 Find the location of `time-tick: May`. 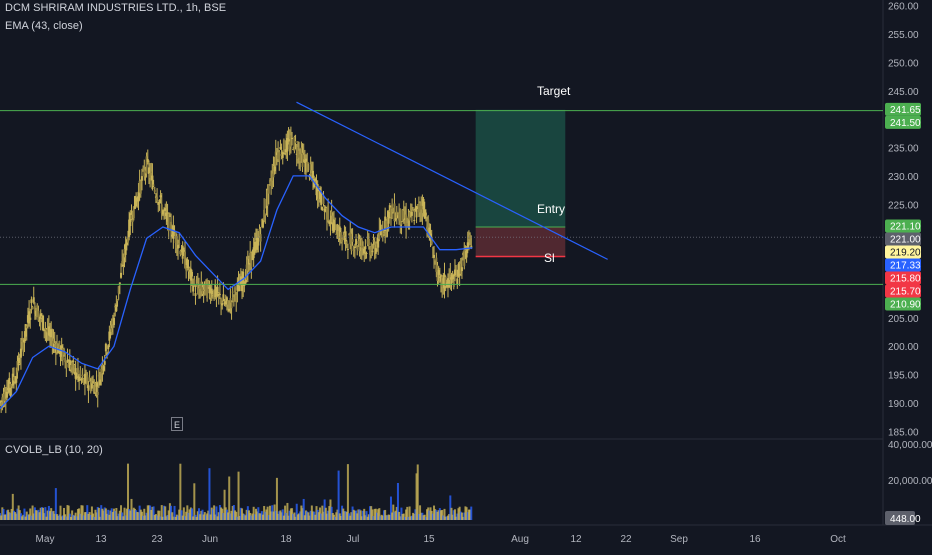

time-tick: May is located at coordinates (45, 539).